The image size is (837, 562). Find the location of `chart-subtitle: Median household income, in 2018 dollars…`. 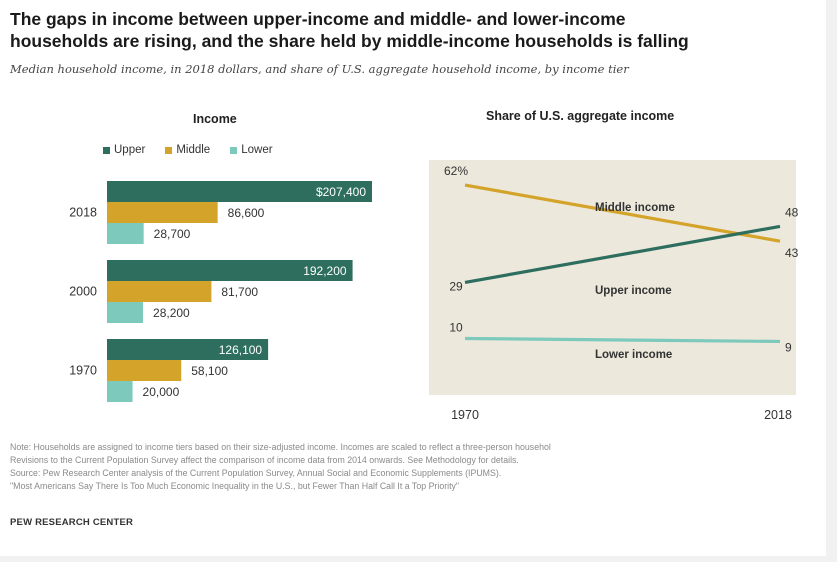

chart-subtitle: Median household income, in 2018 dollars… is located at coordinates (319, 69).